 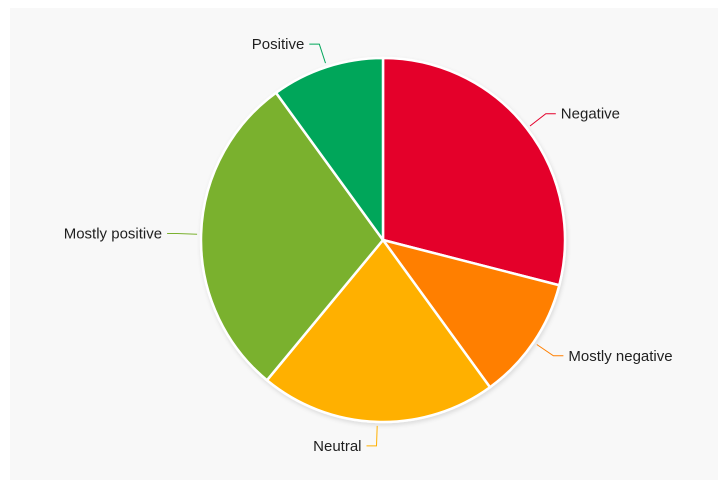 I want to click on pie-slice-neutral, so click(x=378, y=331).